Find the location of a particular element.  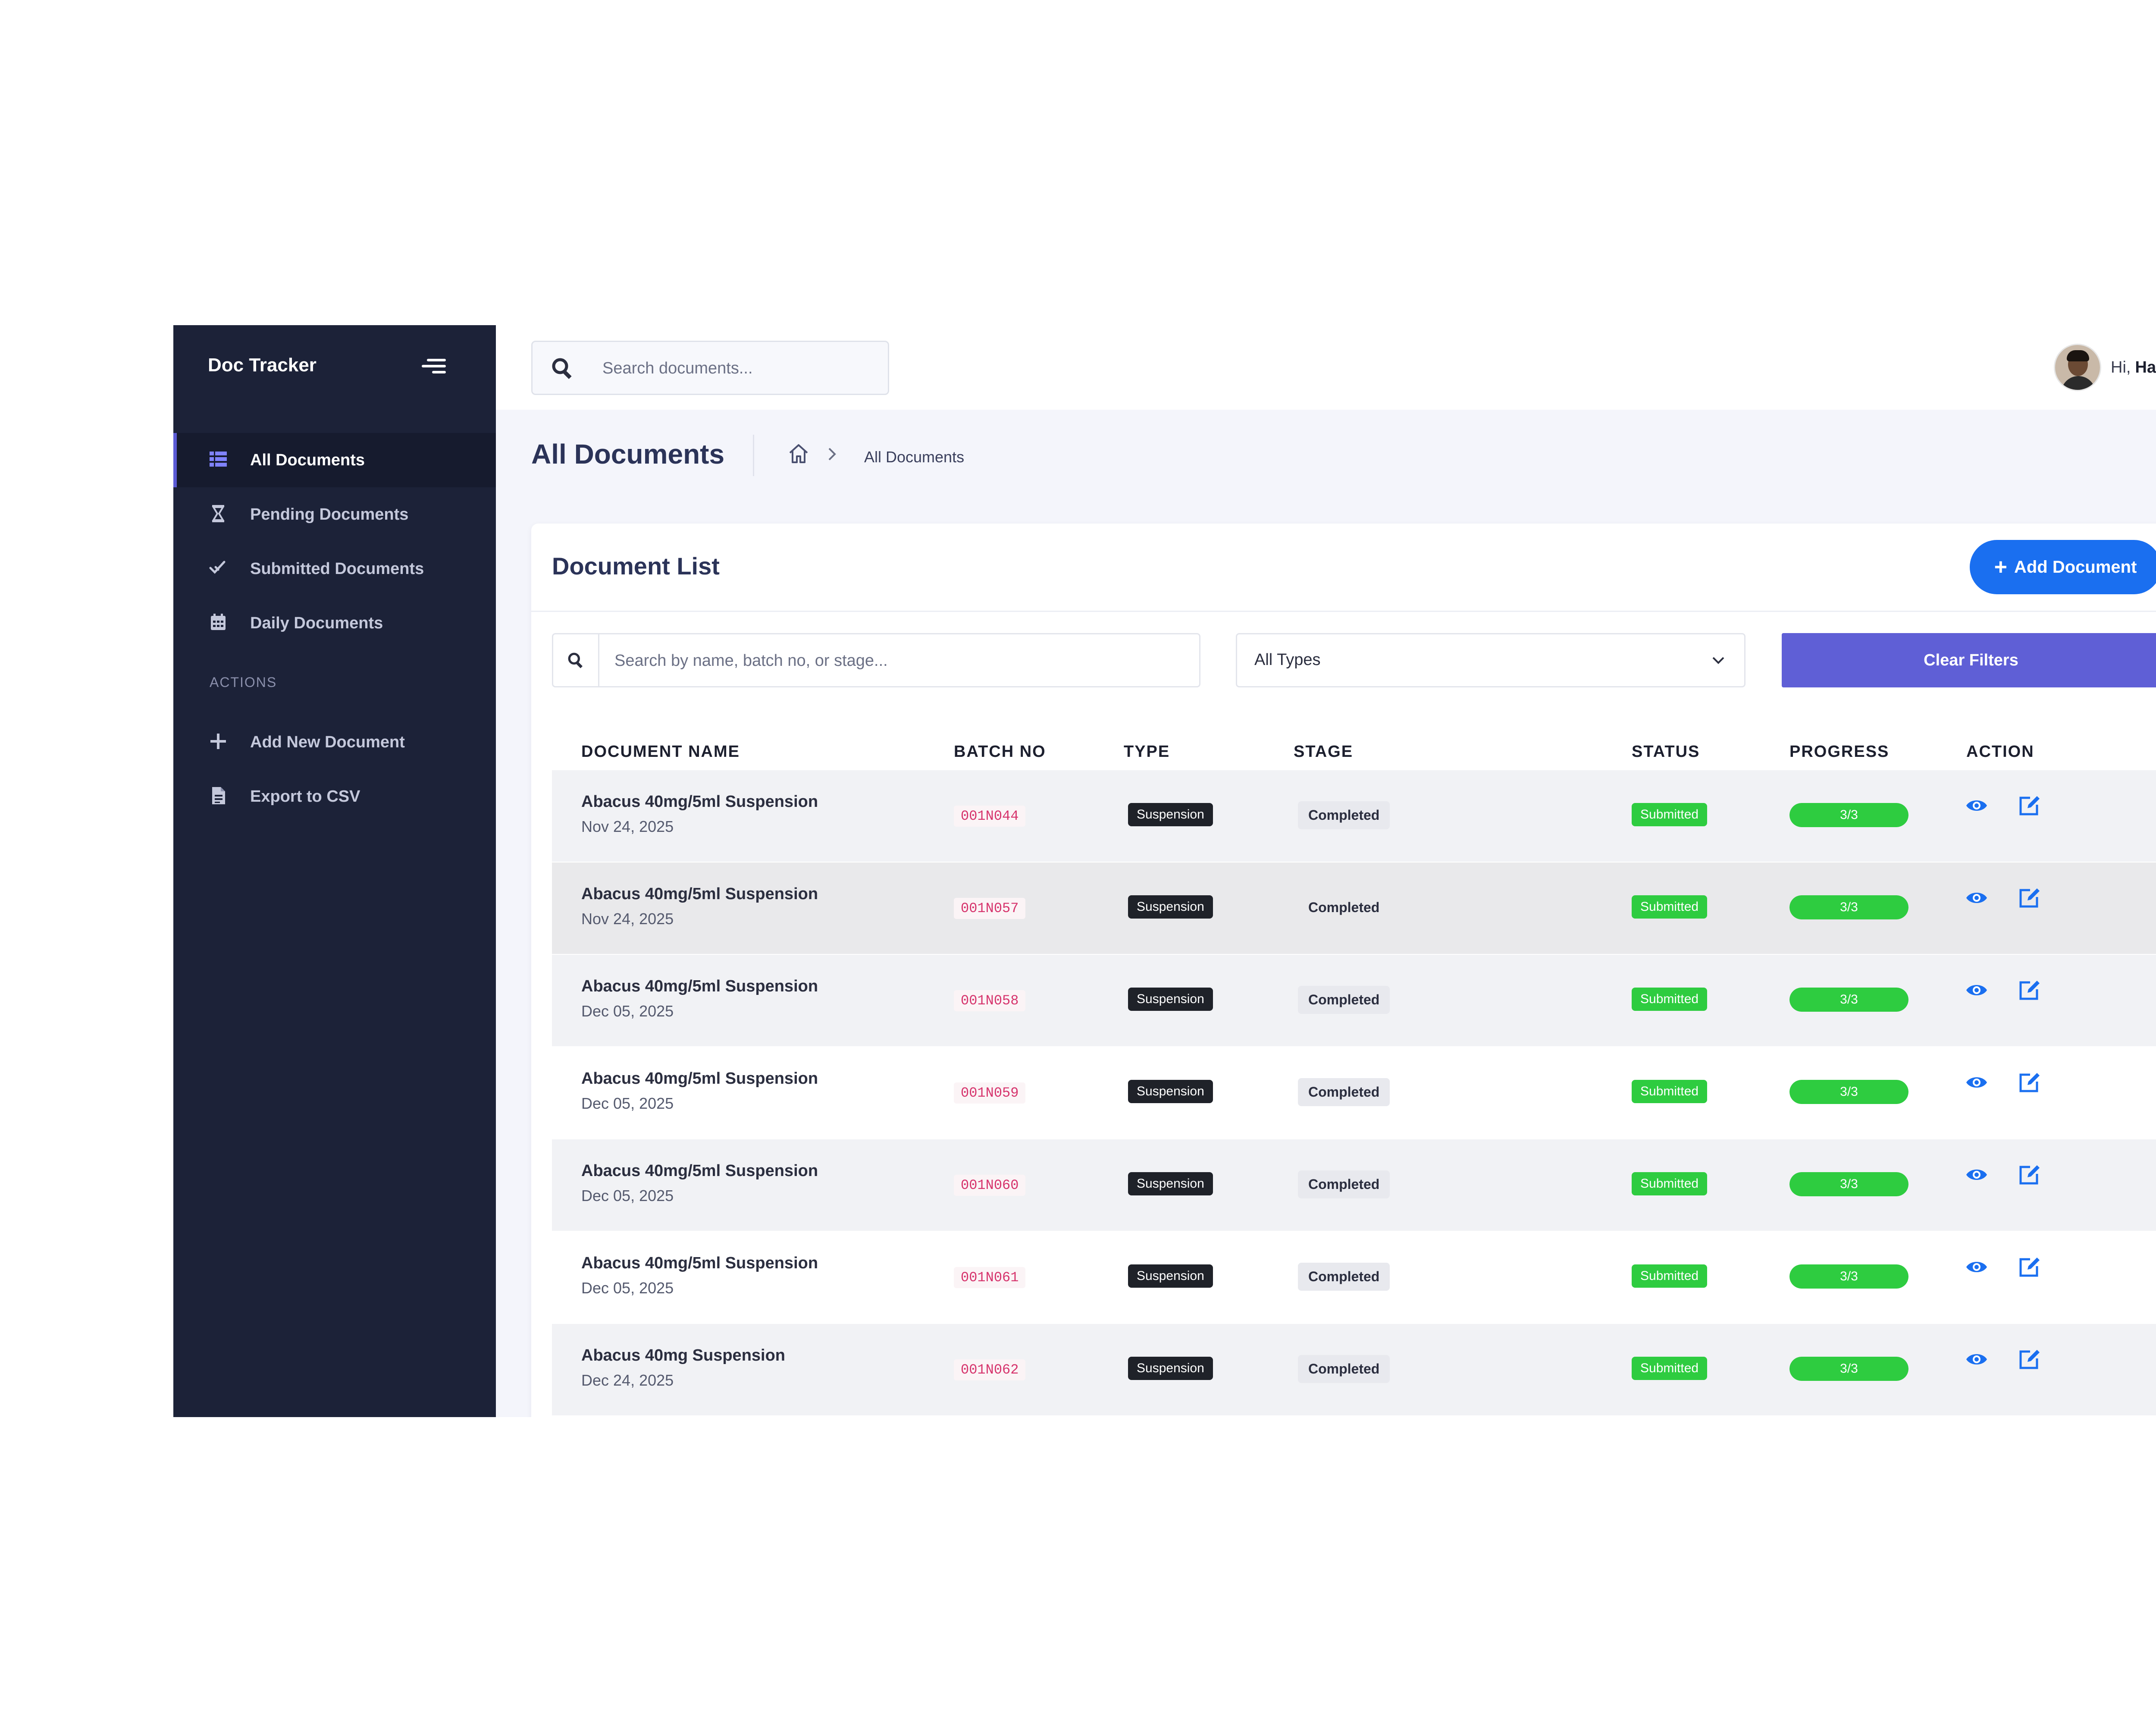

user-menu: Hi, Hamza is located at coordinates (2105, 367).